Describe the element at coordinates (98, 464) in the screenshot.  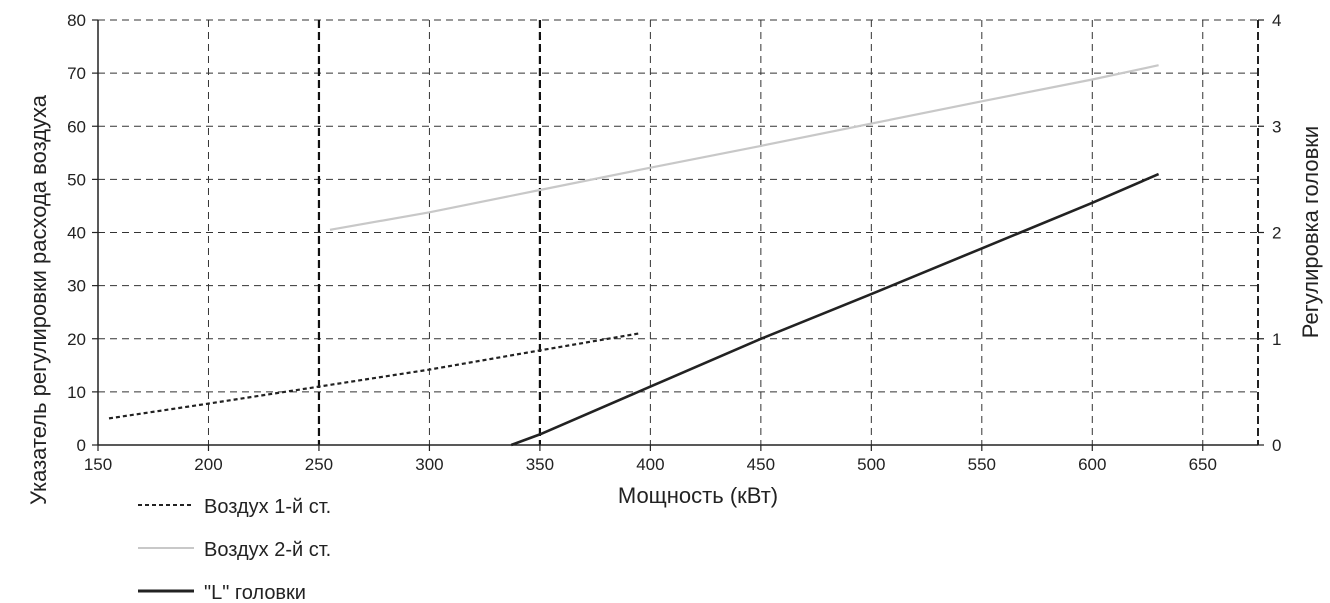
I see `x-tick-label: 150` at that location.